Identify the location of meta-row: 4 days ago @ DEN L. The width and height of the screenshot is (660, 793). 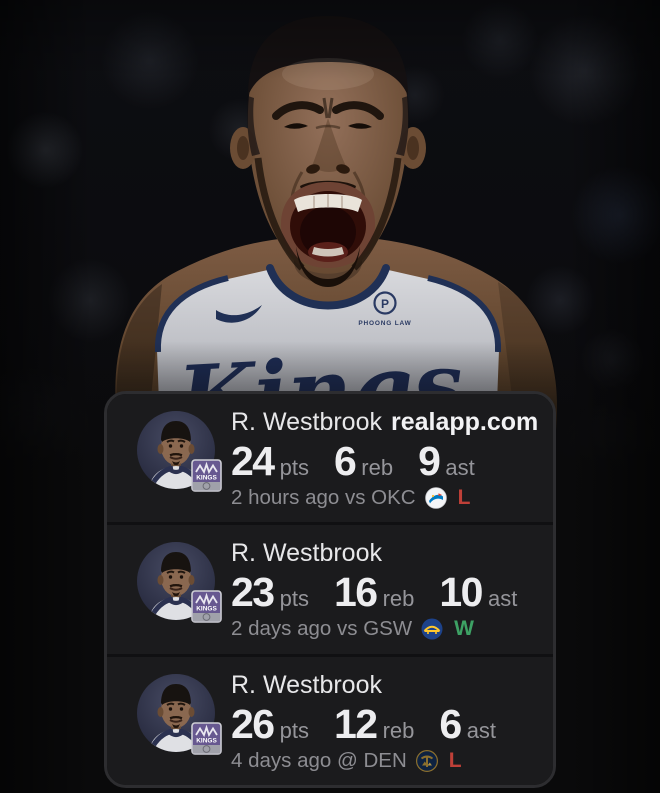
(385, 761).